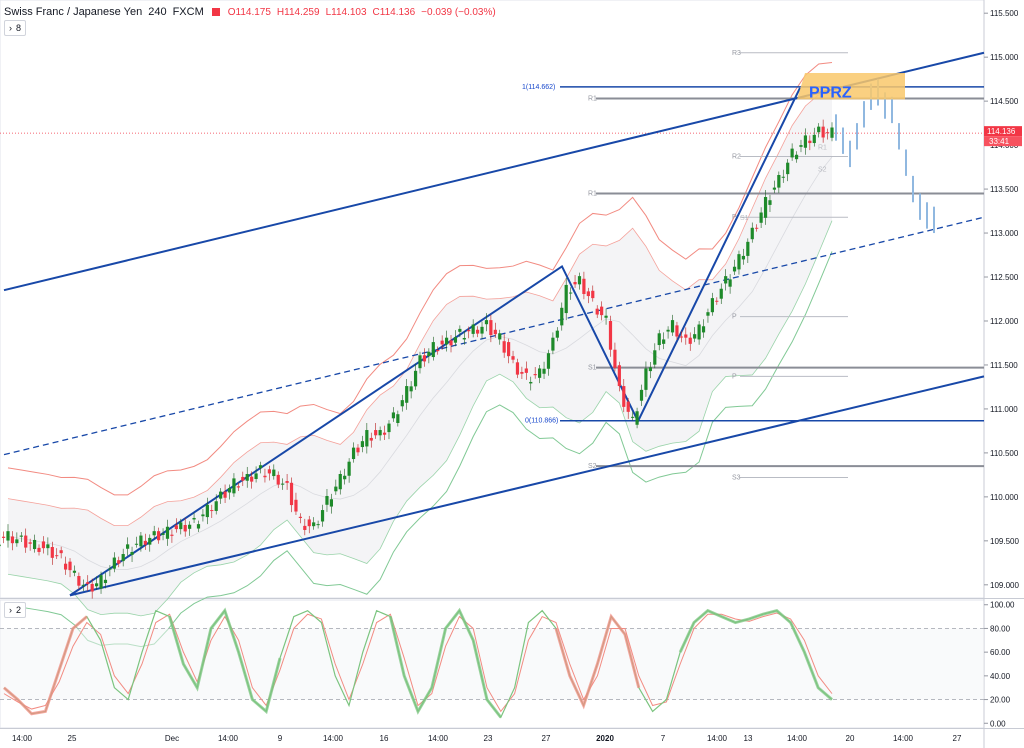 This screenshot has height=748, width=1024. Describe the element at coordinates (157, 12) in the screenshot. I see `interval-label: 240` at that location.